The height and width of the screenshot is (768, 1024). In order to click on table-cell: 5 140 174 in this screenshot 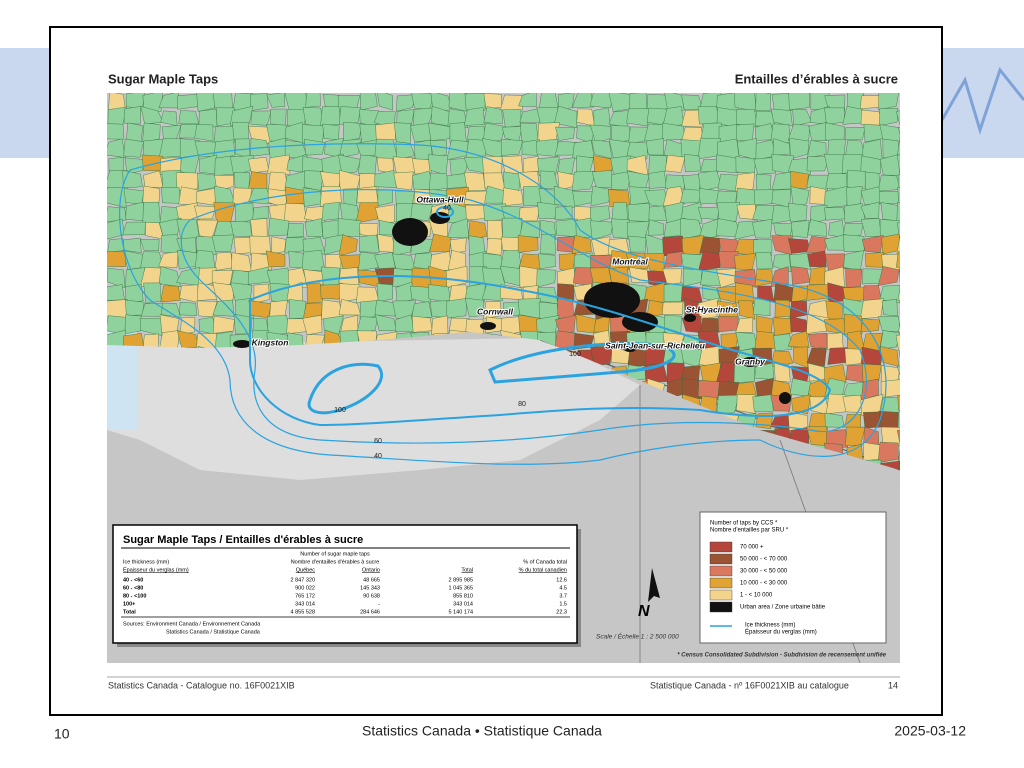, I will do `click(461, 612)`.